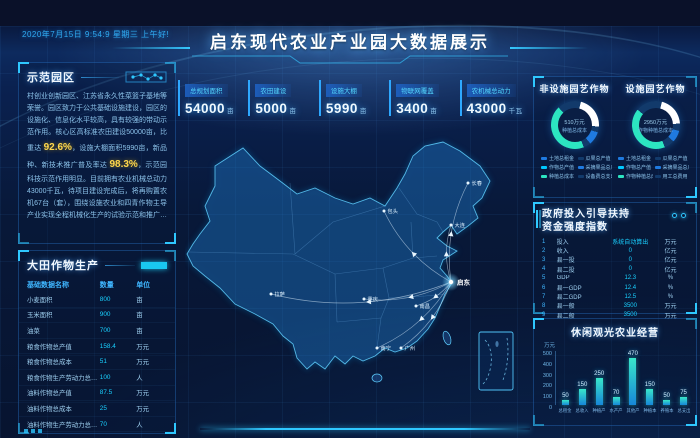 The width and height of the screenshot is (700, 438). Describe the element at coordinates (210, 108) in the screenshot. I see `stat-value: 54000 亩` at that location.